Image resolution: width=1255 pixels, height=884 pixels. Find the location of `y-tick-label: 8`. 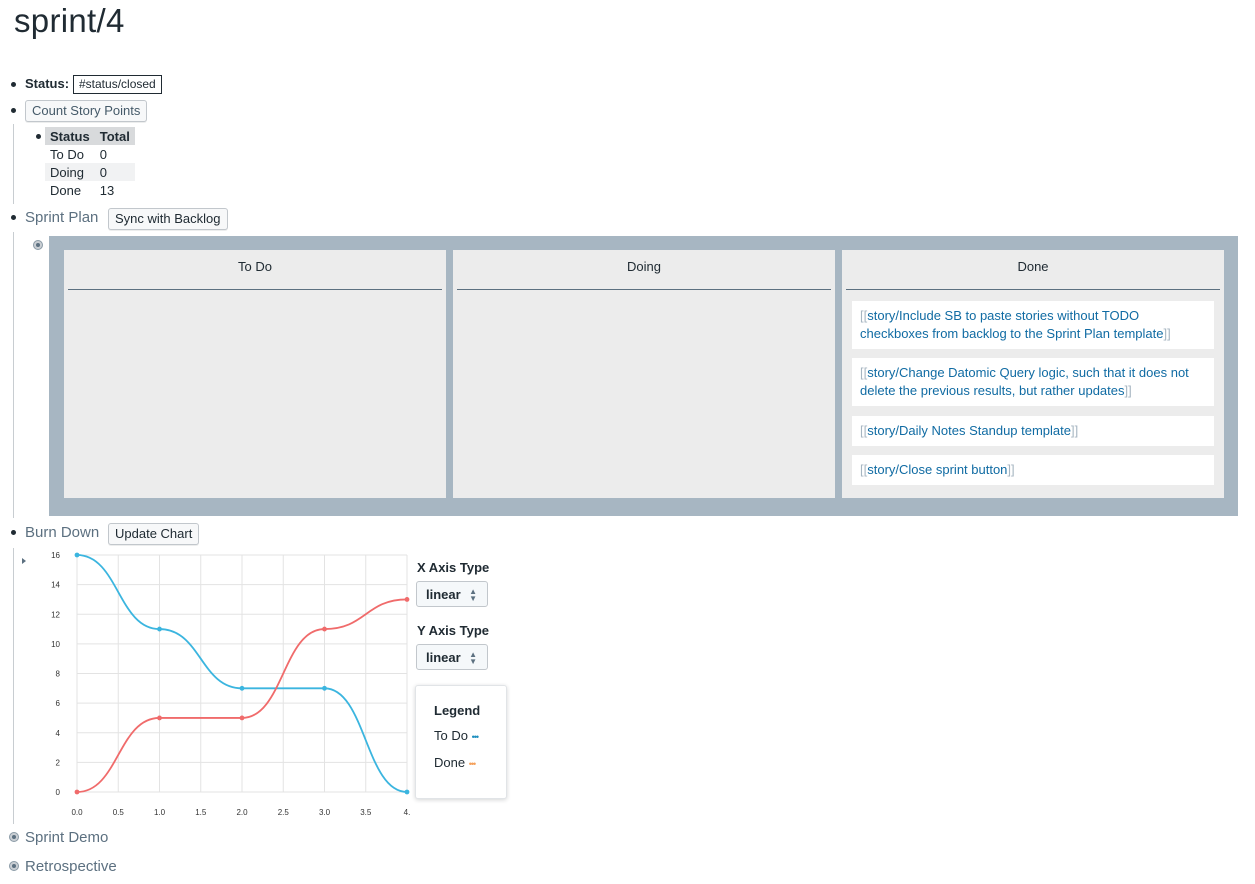

y-tick-label: 8 is located at coordinates (58, 674).